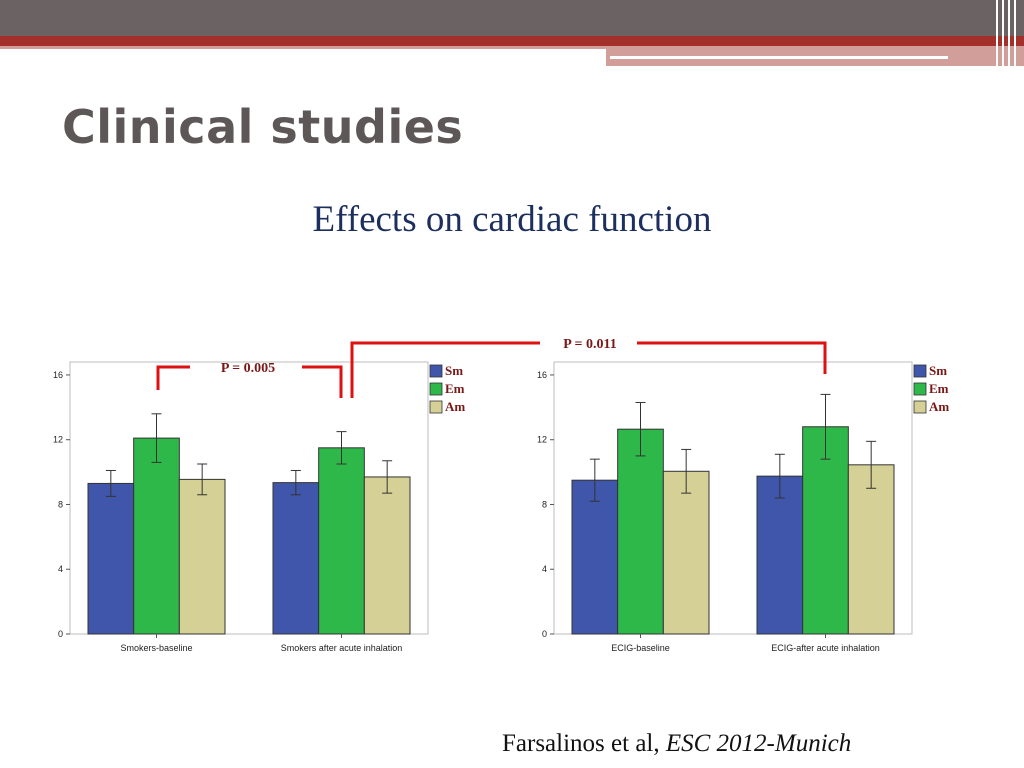 The image size is (1024, 768). I want to click on bracket-cross-chart-a, so click(445, 369).